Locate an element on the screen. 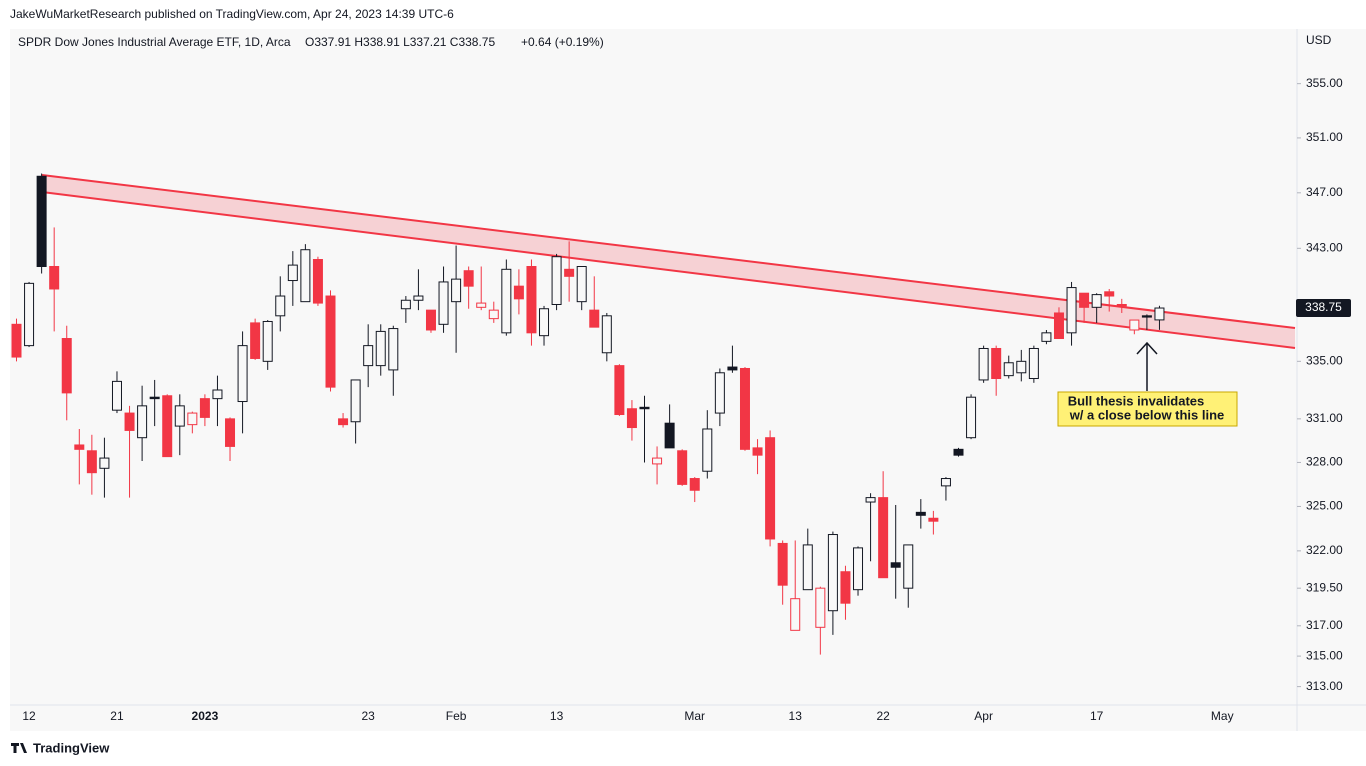 This screenshot has width=1366, height=766. y-tick-label: 343.00 is located at coordinates (1324, 247).